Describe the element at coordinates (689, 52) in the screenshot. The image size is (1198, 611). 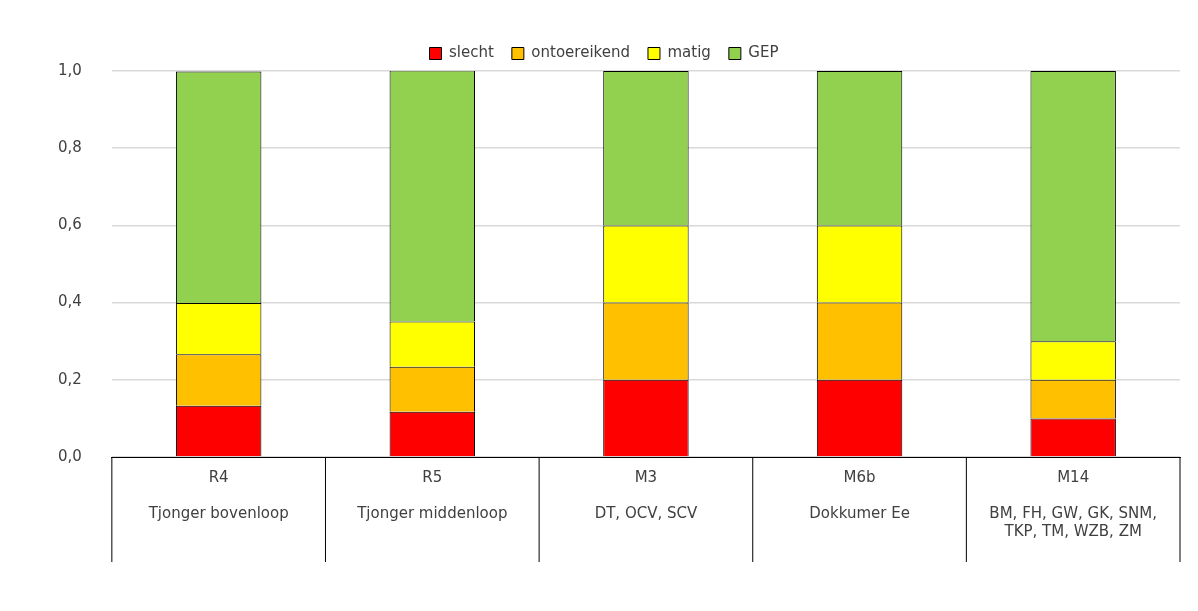
I see `legend-label: matig` at that location.